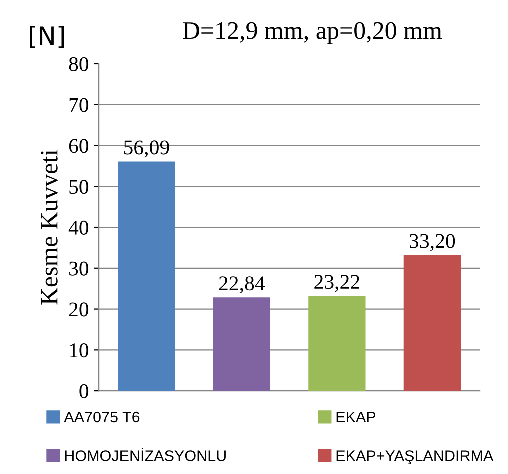  I want to click on y-tick-label: 80, so click(79, 64).